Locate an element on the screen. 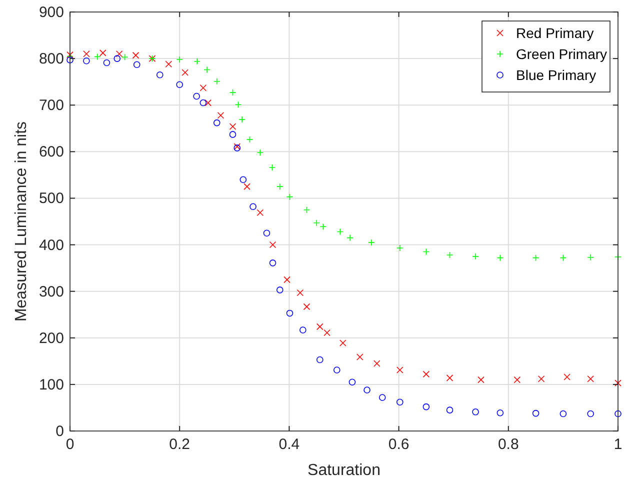 This screenshot has height=487, width=629. y-tick-label: 800 is located at coordinates (51, 59).